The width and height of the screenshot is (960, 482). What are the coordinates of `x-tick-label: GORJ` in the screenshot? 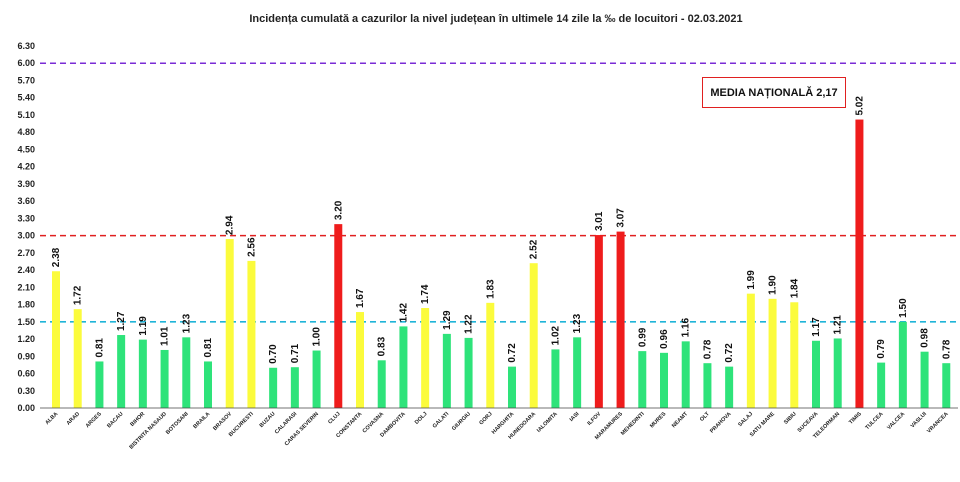 It's located at (485, 418).